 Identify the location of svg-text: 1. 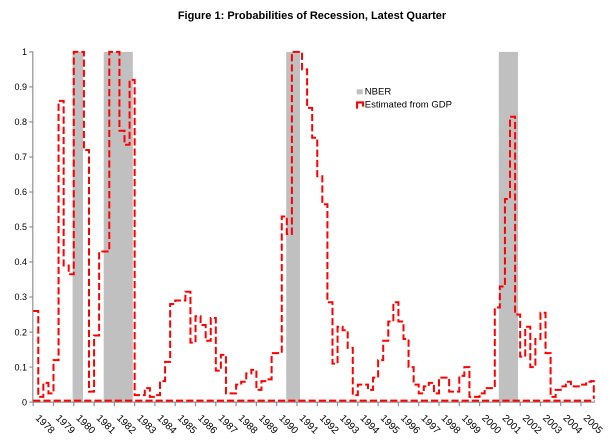
(24, 52).